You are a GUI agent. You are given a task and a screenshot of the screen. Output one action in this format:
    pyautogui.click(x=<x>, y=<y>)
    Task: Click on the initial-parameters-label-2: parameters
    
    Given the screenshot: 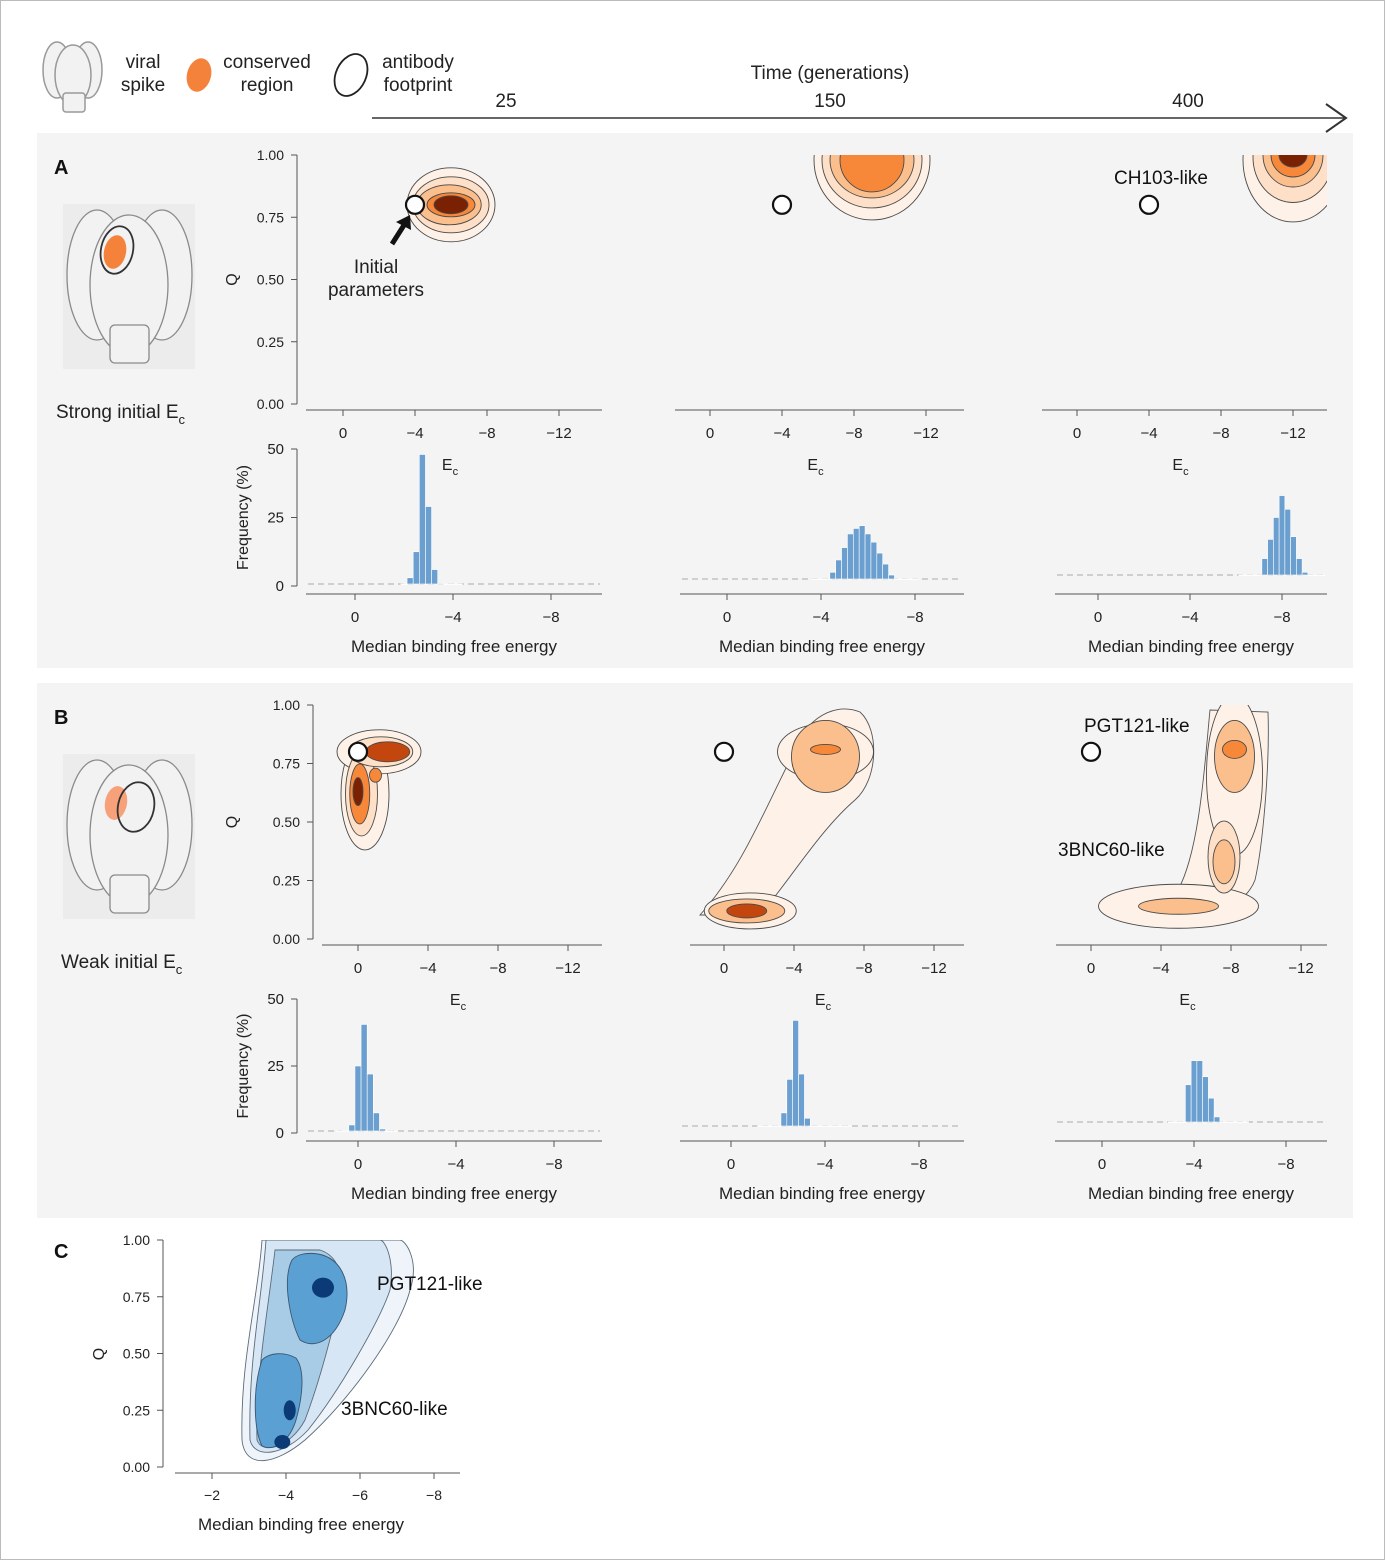 What is the action you would take?
    pyautogui.click(x=376, y=290)
    